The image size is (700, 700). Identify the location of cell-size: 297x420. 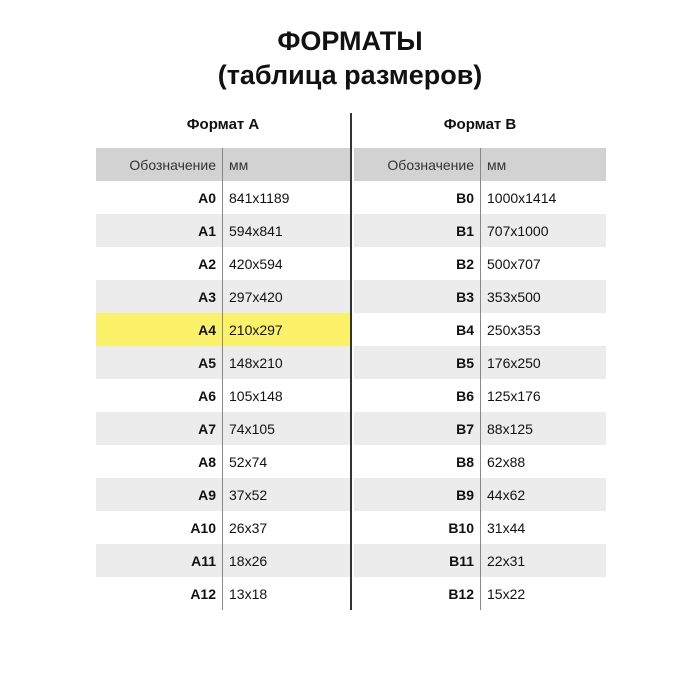
(256, 296).